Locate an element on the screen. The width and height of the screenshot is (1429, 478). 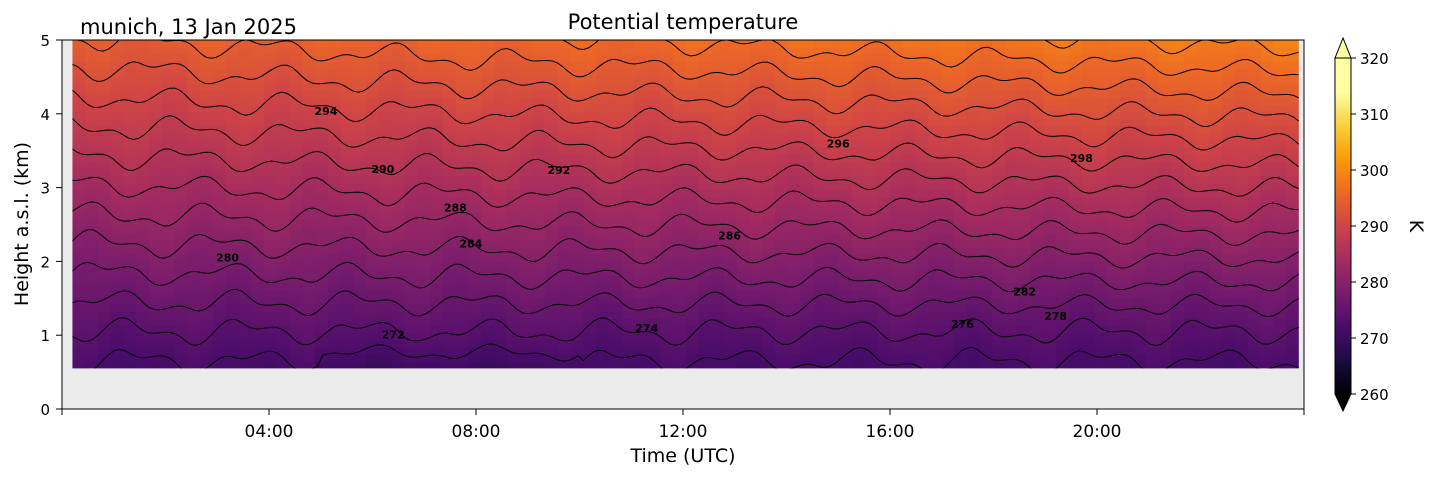
colorbar-gradient is located at coordinates (1343, 226).